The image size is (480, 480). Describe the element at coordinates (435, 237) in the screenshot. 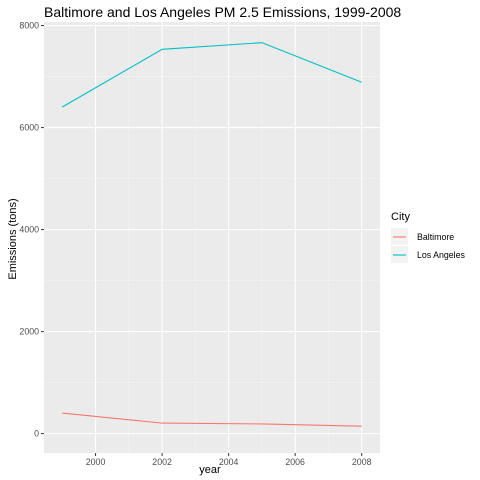

I see `legend-label-baltimore: Baltimore` at that location.